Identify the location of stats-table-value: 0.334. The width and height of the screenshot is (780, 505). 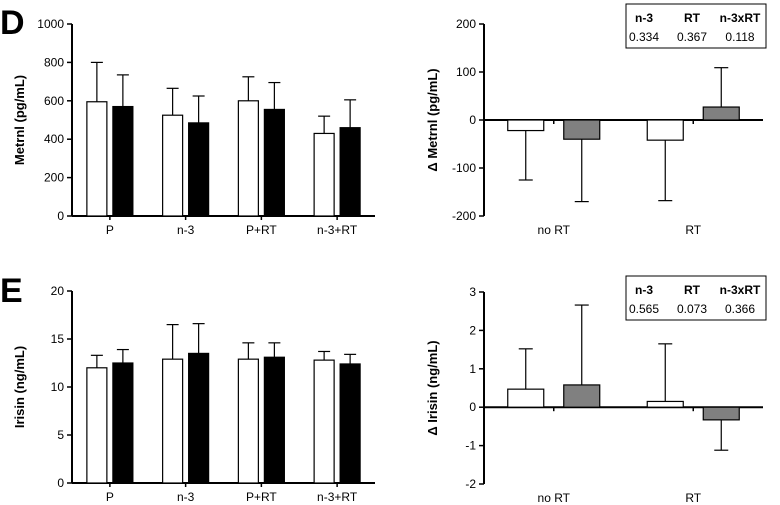
(644, 37).